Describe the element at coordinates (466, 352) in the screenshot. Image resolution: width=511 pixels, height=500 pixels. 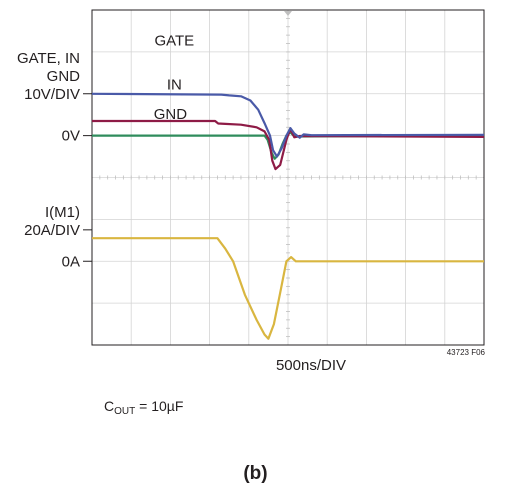
I see `figure-id: 43723 F06` at that location.